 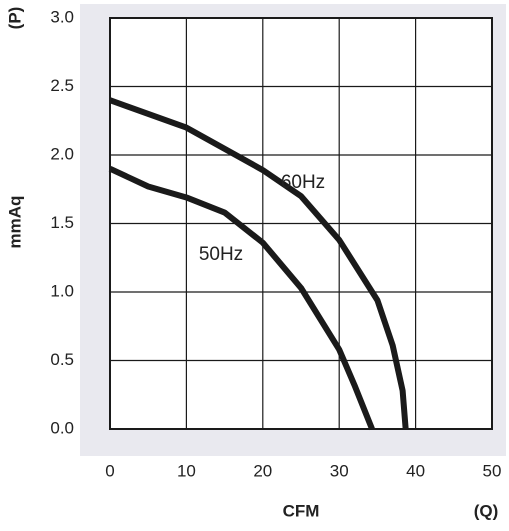 I want to click on x-tick-label: 10, so click(x=186, y=470).